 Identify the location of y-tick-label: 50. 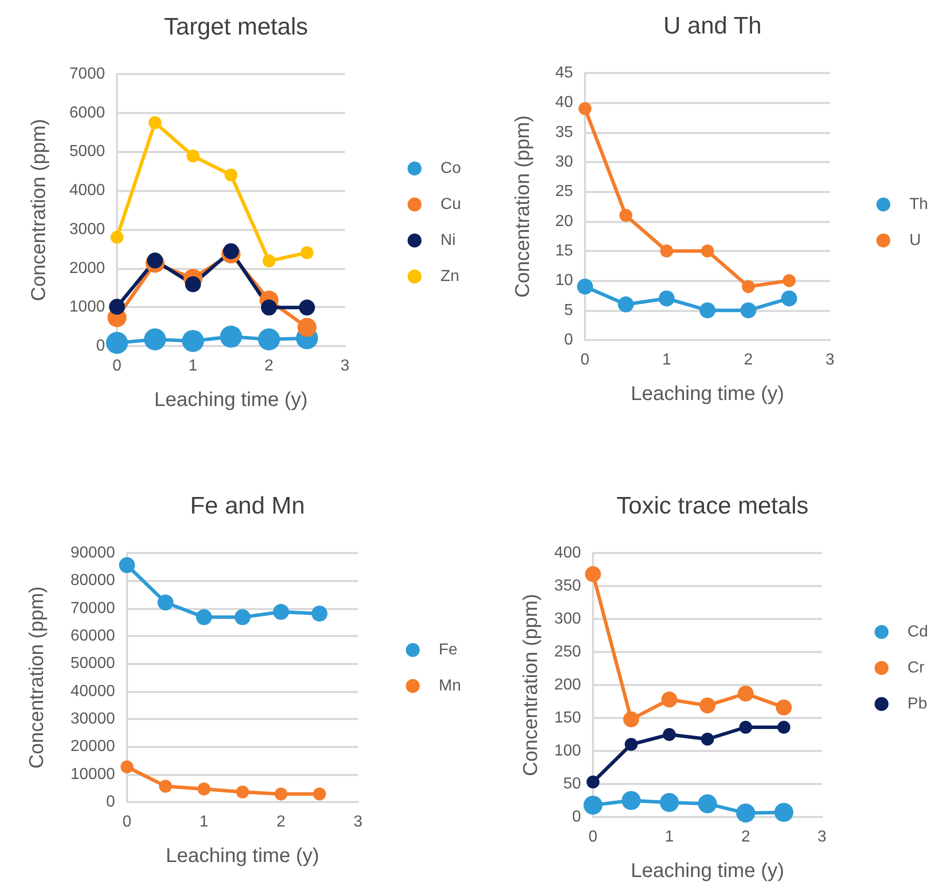
(572, 784).